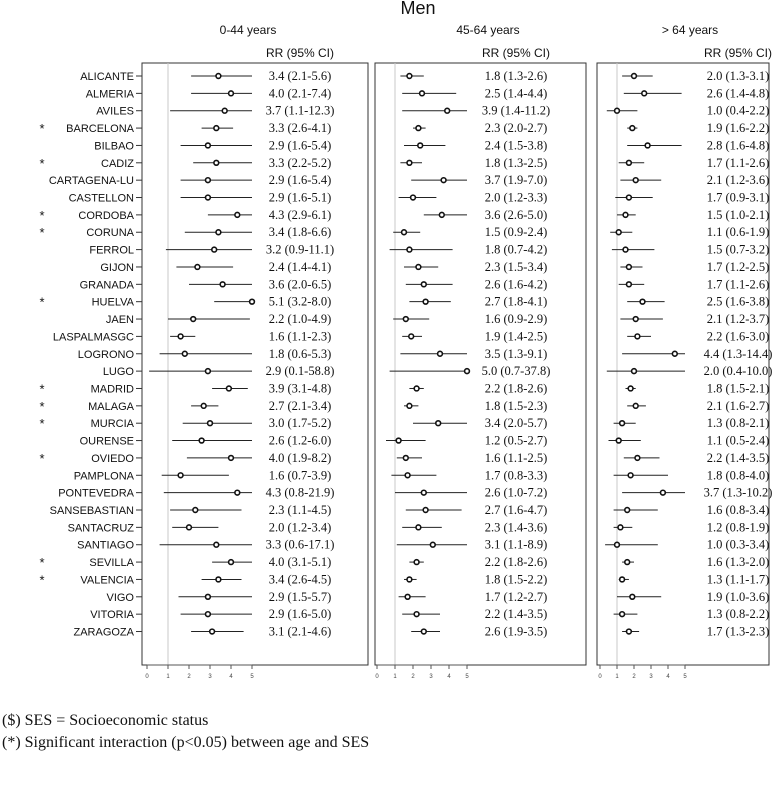  What do you see at coordinates (395, 677) in the screenshot?
I see `x-tick-label: 1` at bounding box center [395, 677].